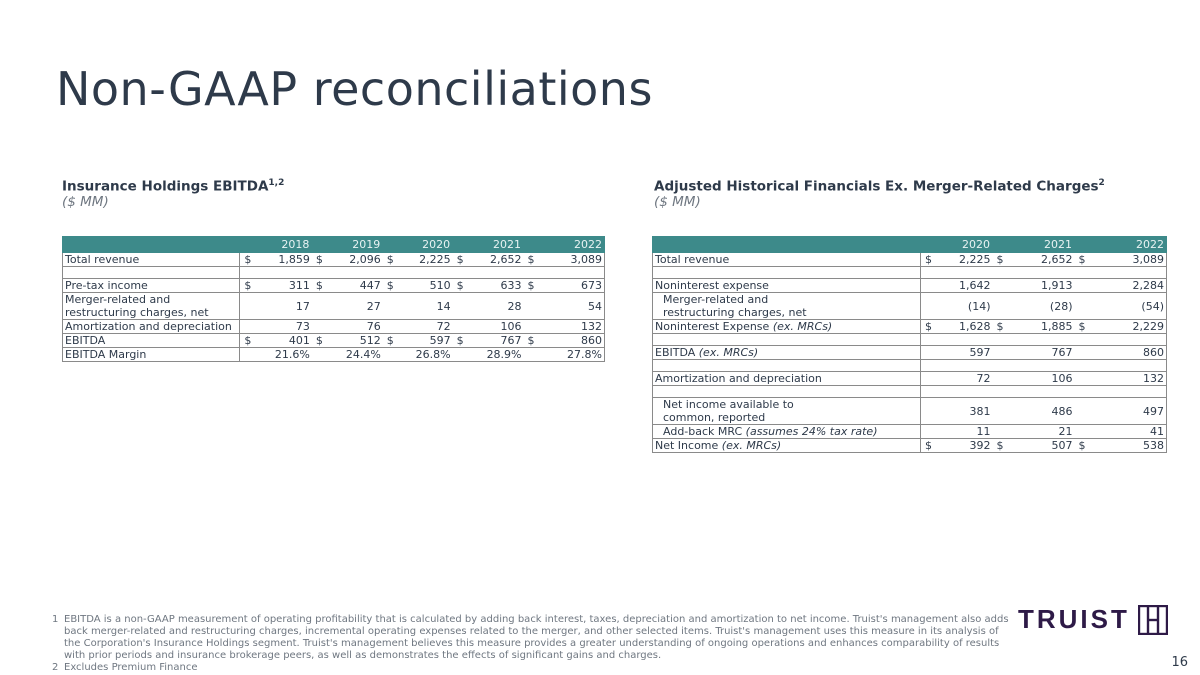  Describe the element at coordinates (355, 354) in the screenshot. I see `cell-value: 24.4%` at that location.